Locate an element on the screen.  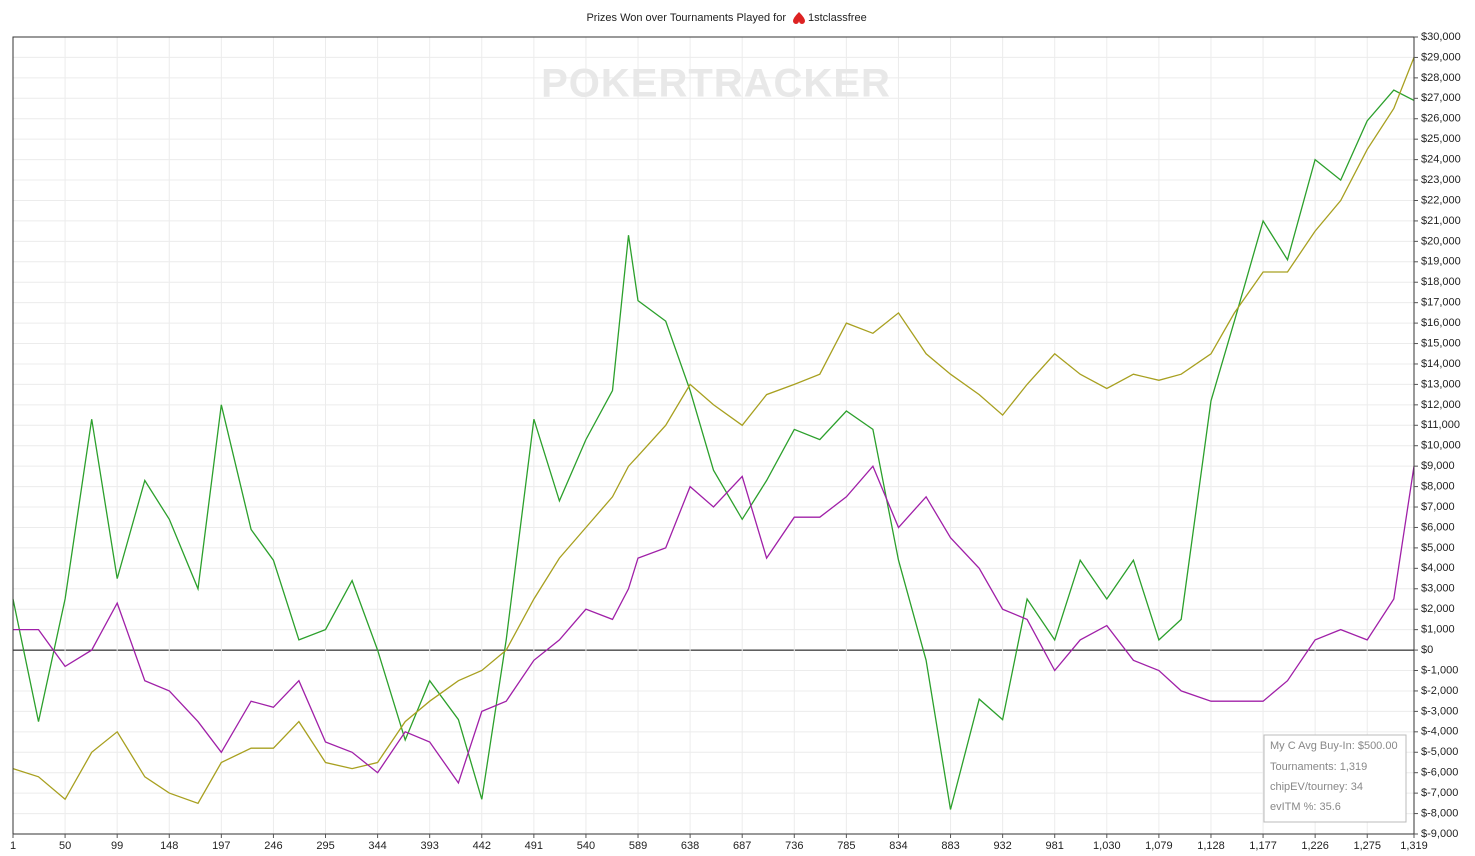
x-tick-label: 540 is located at coordinates (586, 846).